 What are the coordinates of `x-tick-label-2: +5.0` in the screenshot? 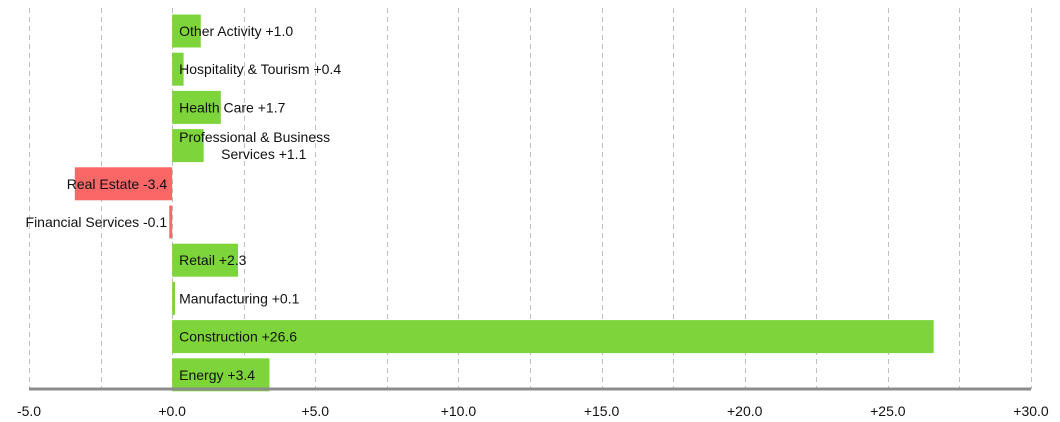 It's located at (315, 411).